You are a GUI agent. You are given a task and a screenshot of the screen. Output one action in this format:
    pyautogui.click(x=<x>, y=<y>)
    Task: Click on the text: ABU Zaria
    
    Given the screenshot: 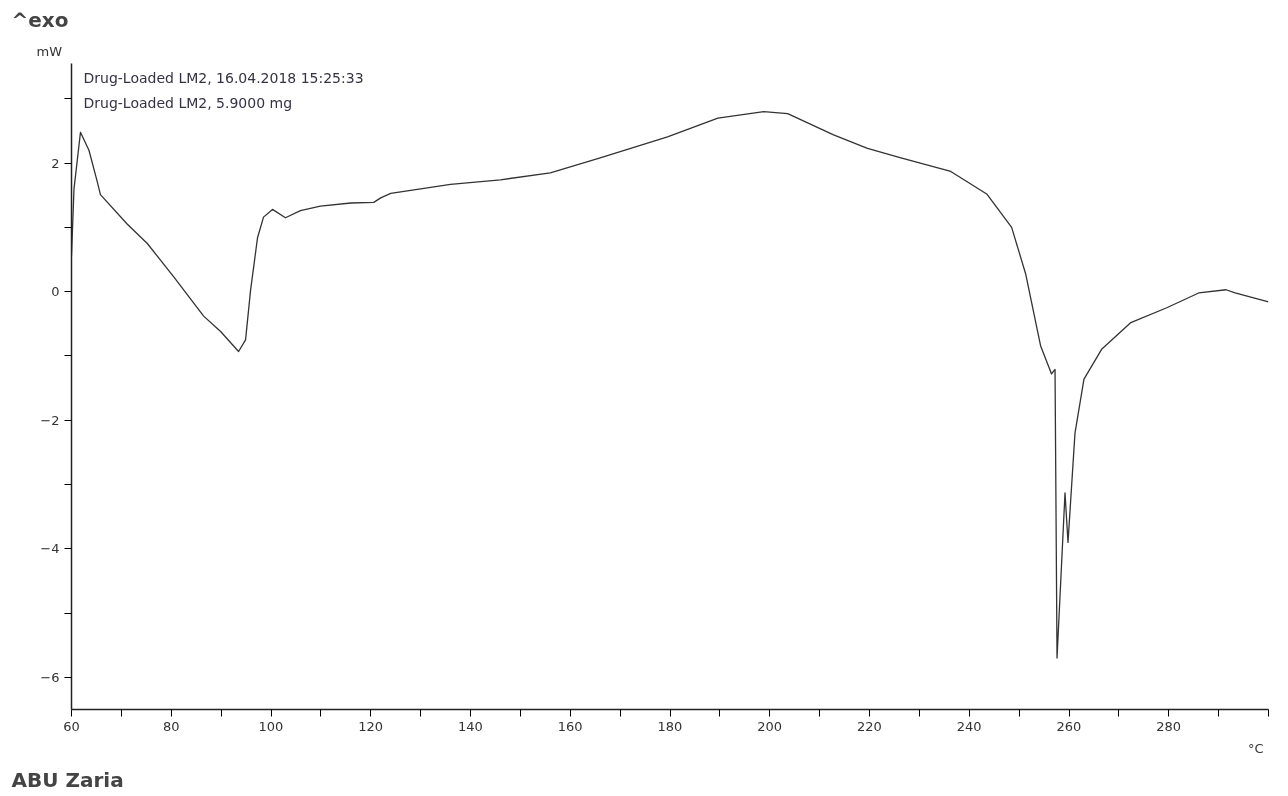 What is the action you would take?
    pyautogui.click(x=67, y=779)
    